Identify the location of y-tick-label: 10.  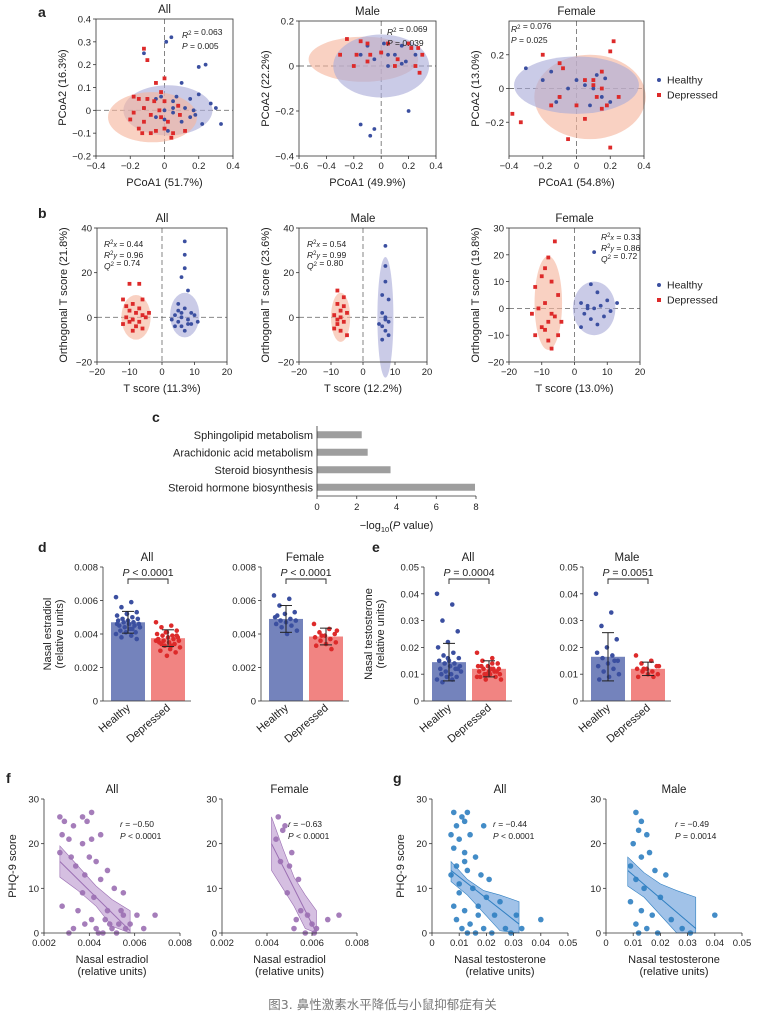
(421, 889).